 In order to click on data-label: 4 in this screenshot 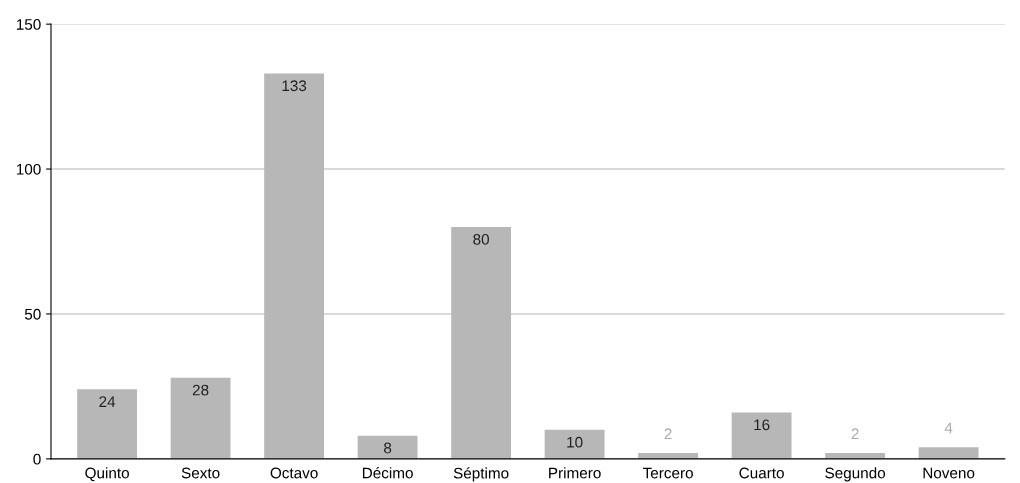, I will do `click(948, 428)`.